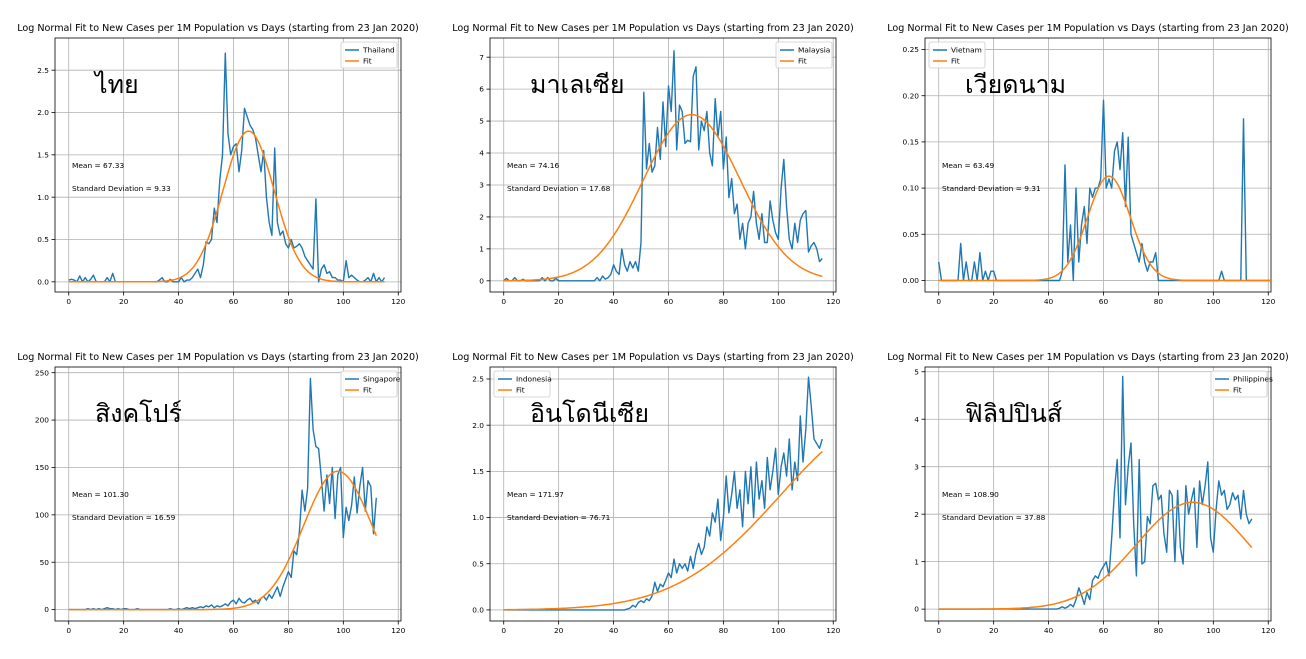 The image size is (1306, 659). What do you see at coordinates (970, 494) in the screenshot?
I see `mean-annotation: Mean = 108.90` at bounding box center [970, 494].